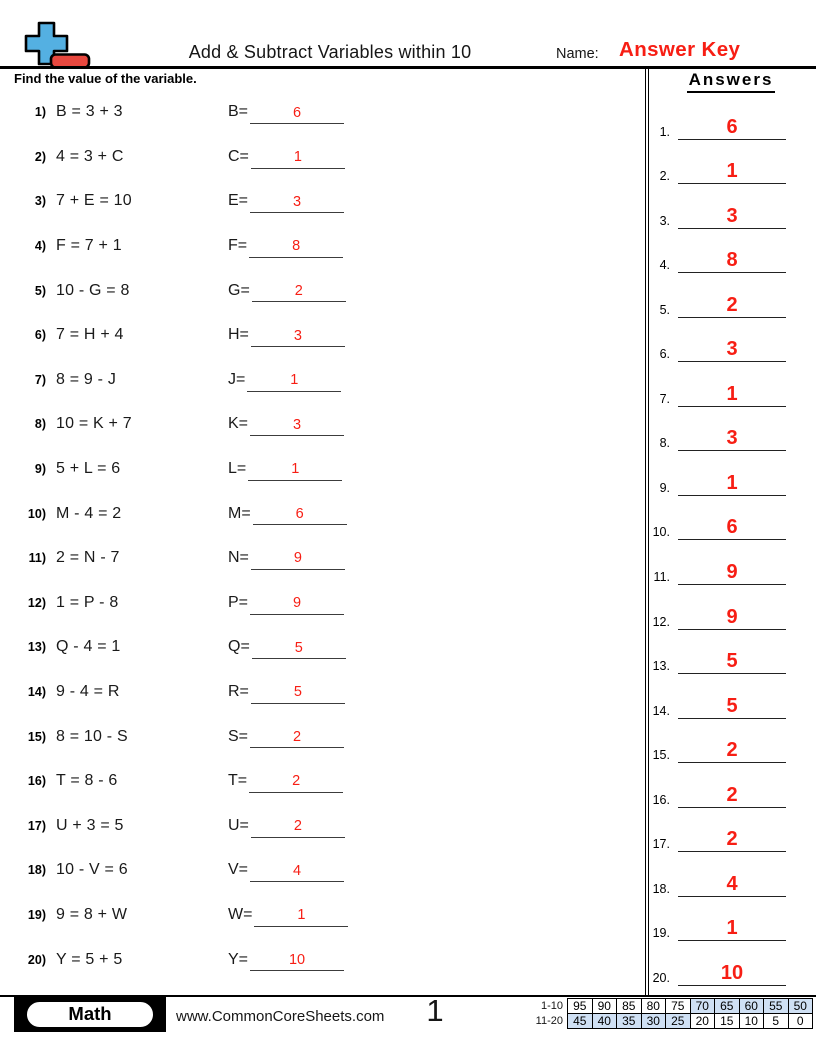 The width and height of the screenshot is (816, 1056). I want to click on answer-row: 11. 9, so click(731, 563).